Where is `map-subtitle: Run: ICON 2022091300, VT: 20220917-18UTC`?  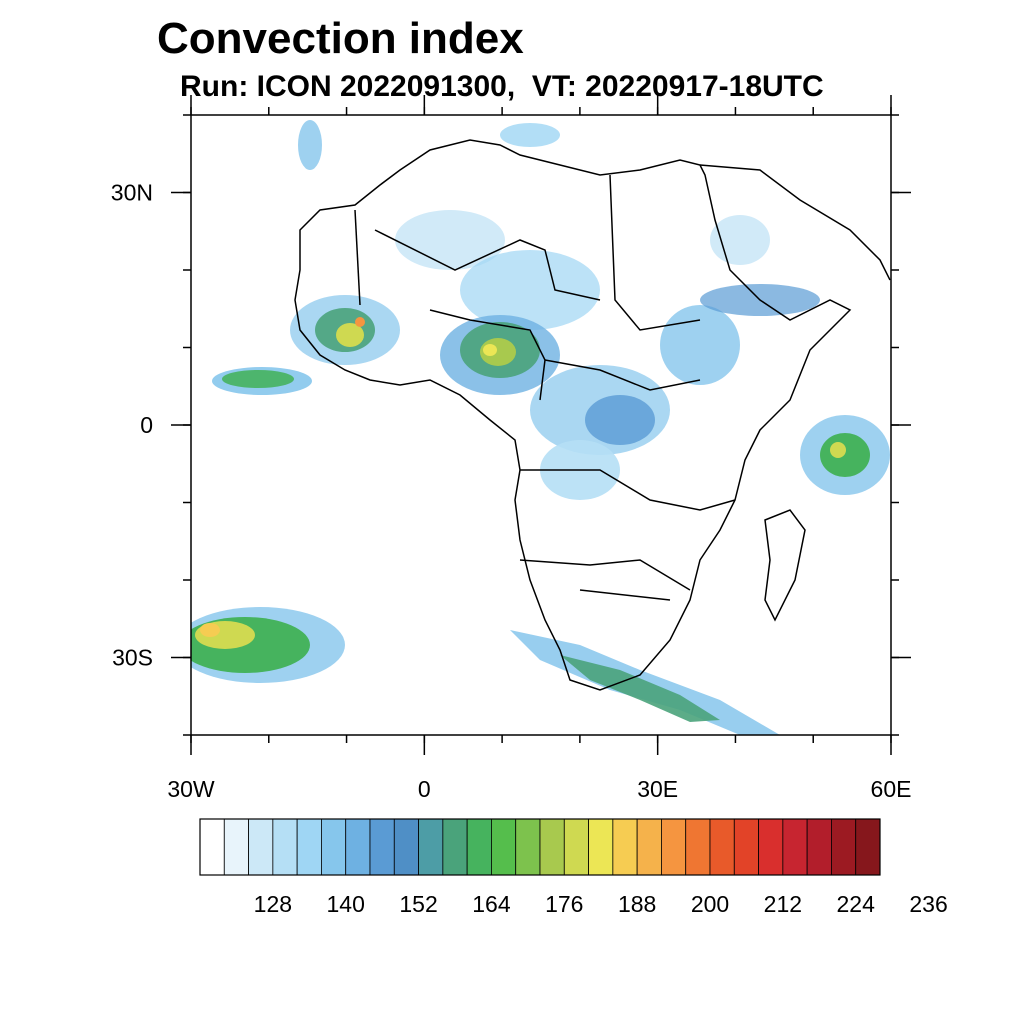 map-subtitle: Run: ICON 2022091300, VT: 20220917-18UTC is located at coordinates (502, 86).